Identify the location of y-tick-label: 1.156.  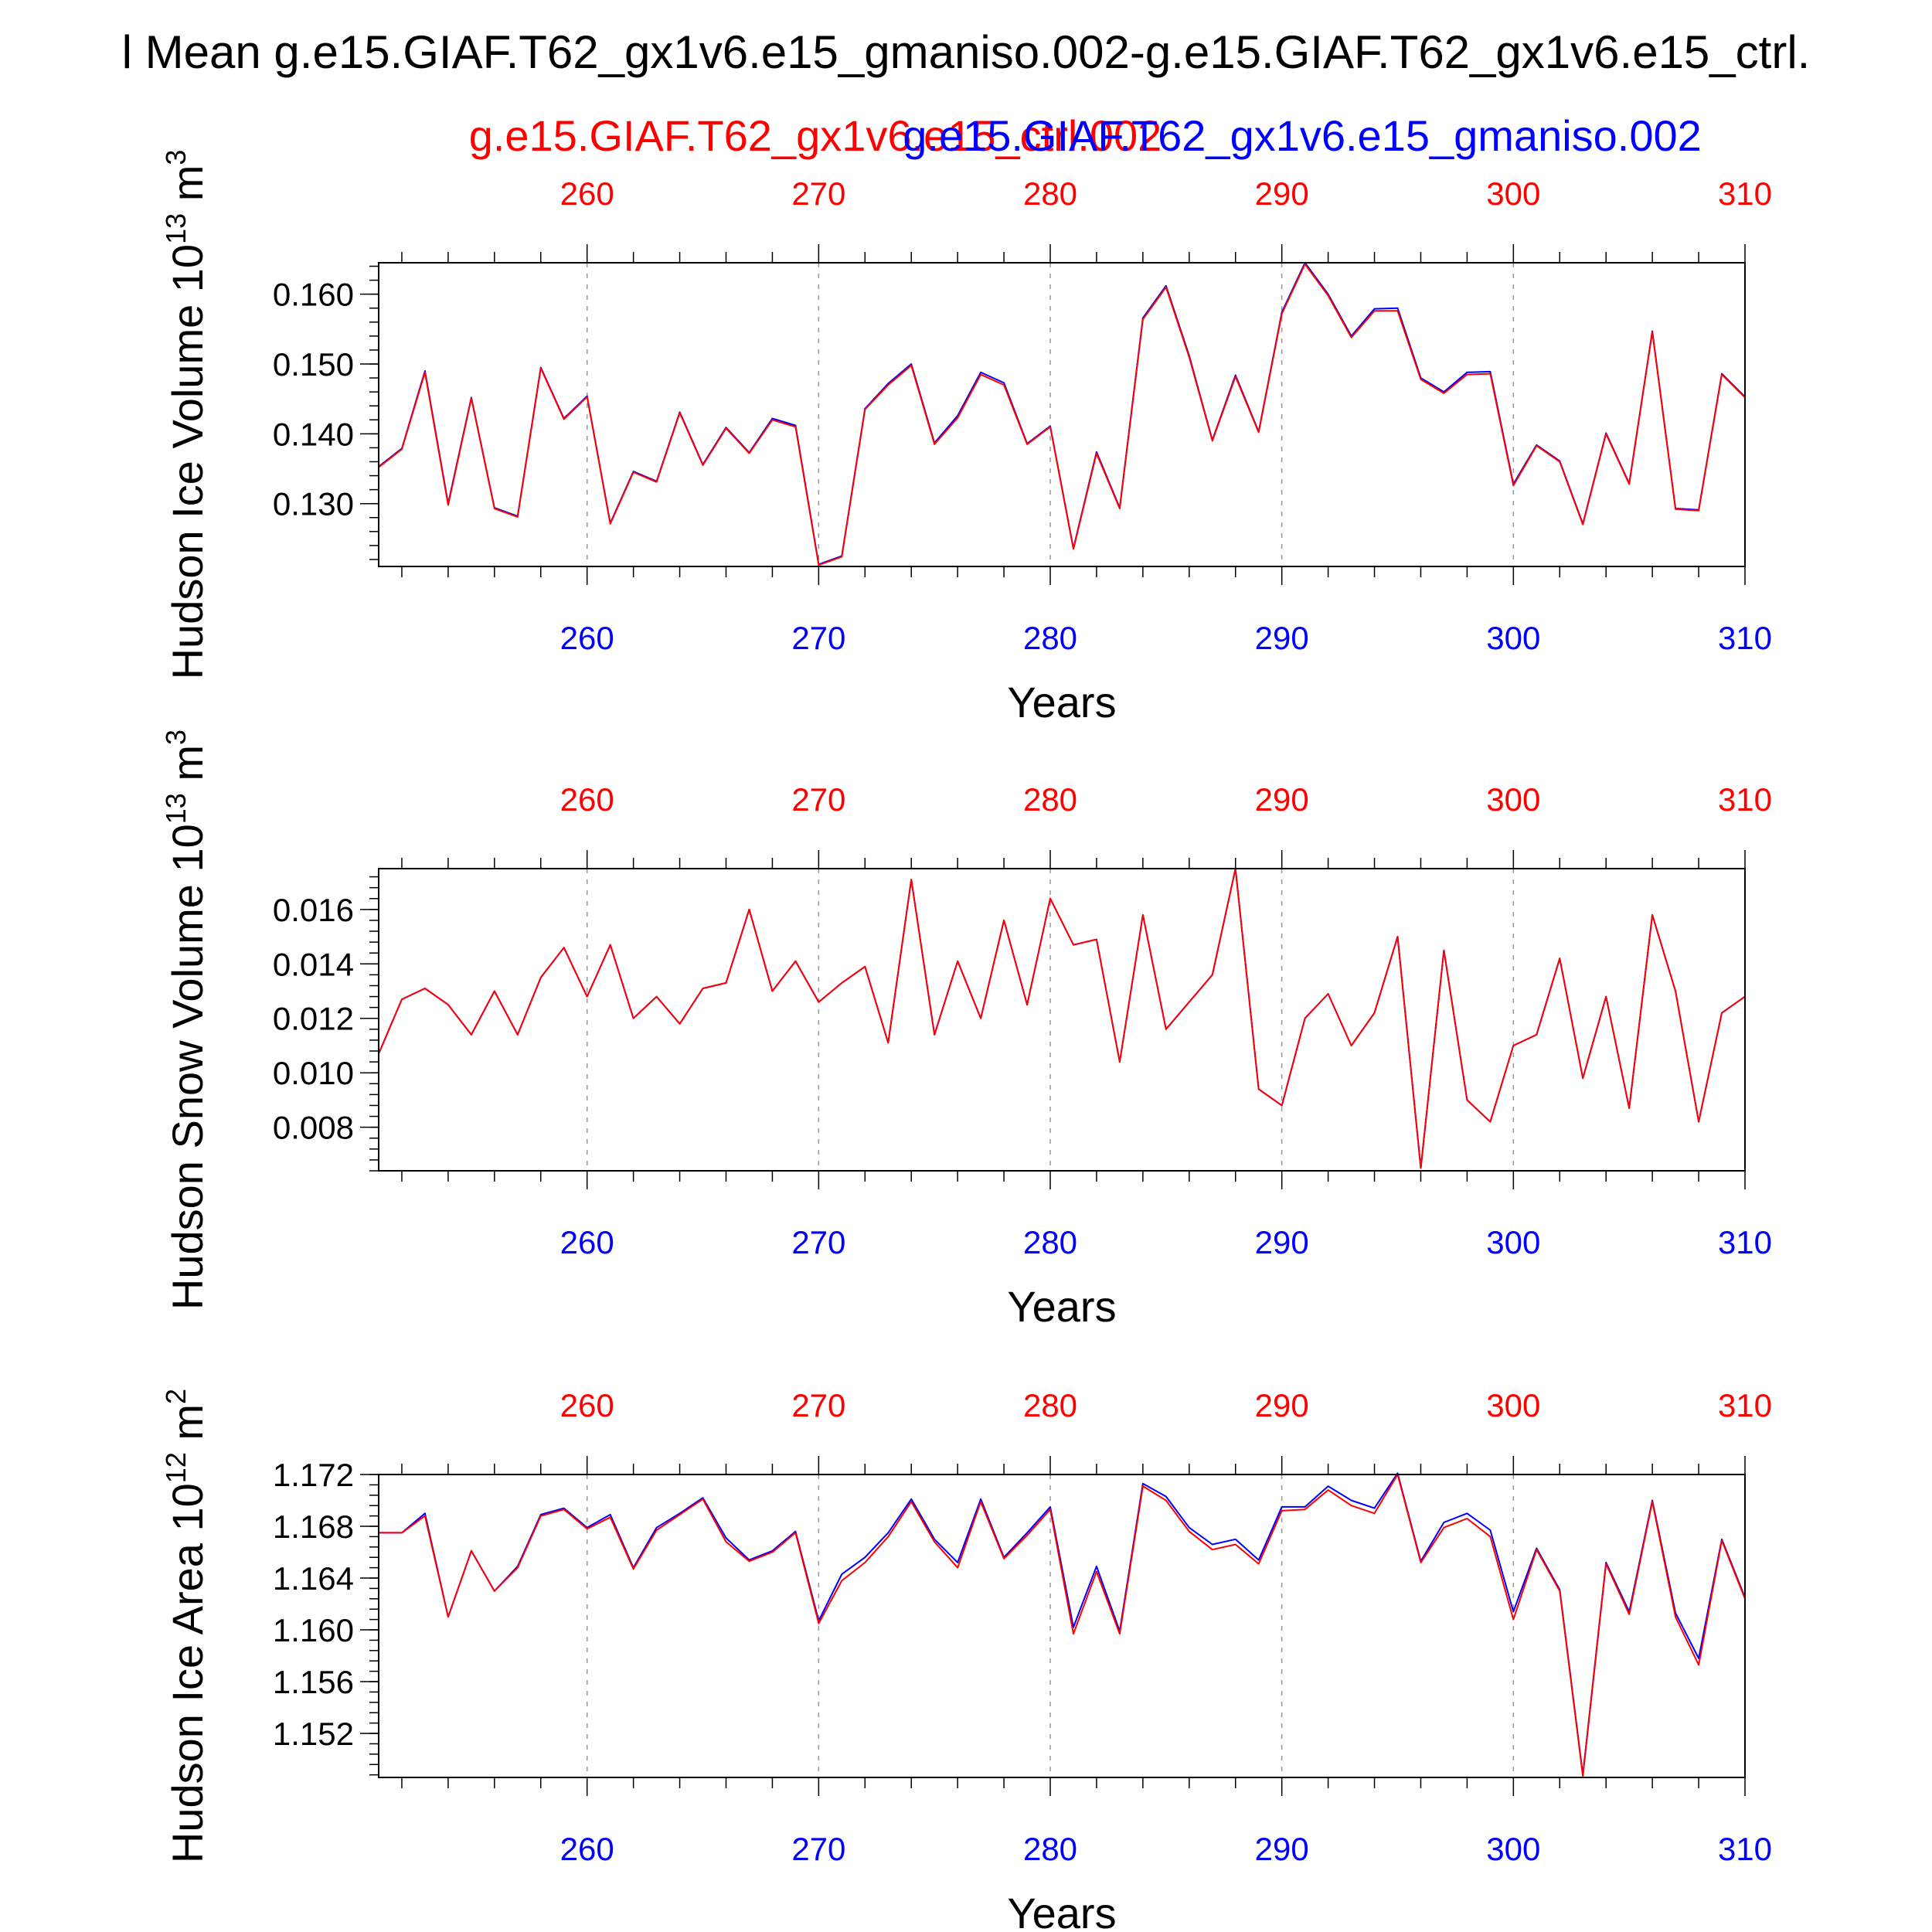
(314, 1682).